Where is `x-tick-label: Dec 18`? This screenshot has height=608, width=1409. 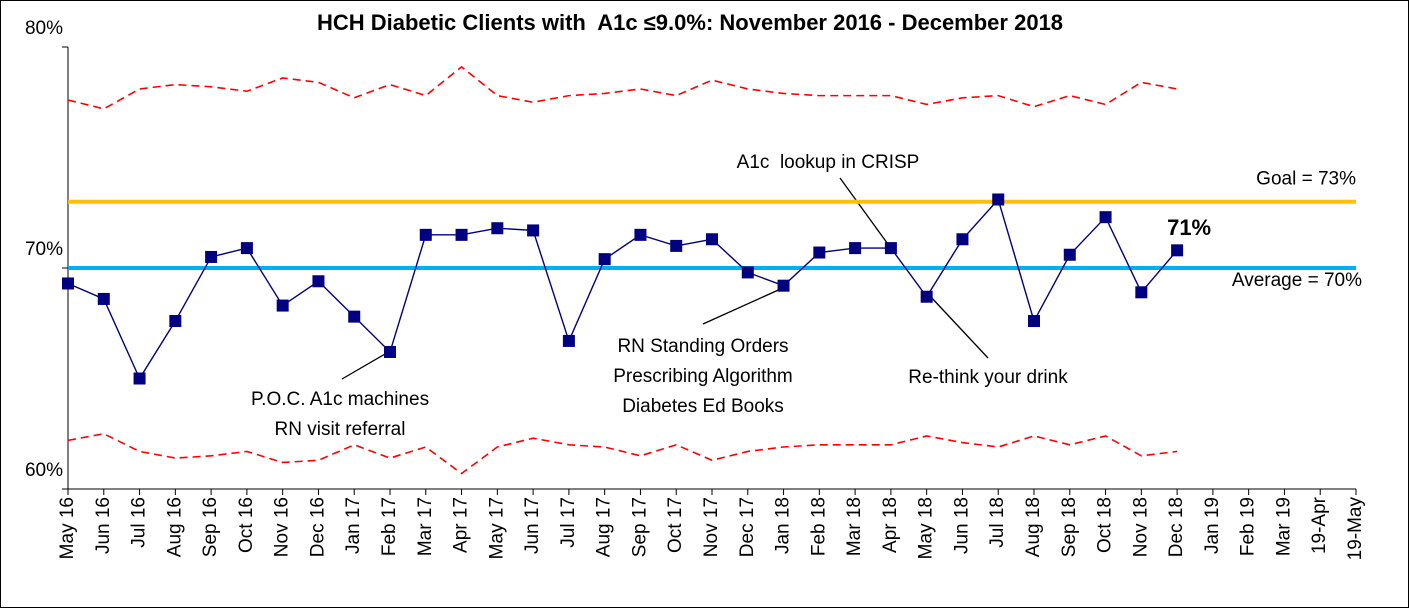
x-tick-label: Dec 18 is located at coordinates (1176, 527).